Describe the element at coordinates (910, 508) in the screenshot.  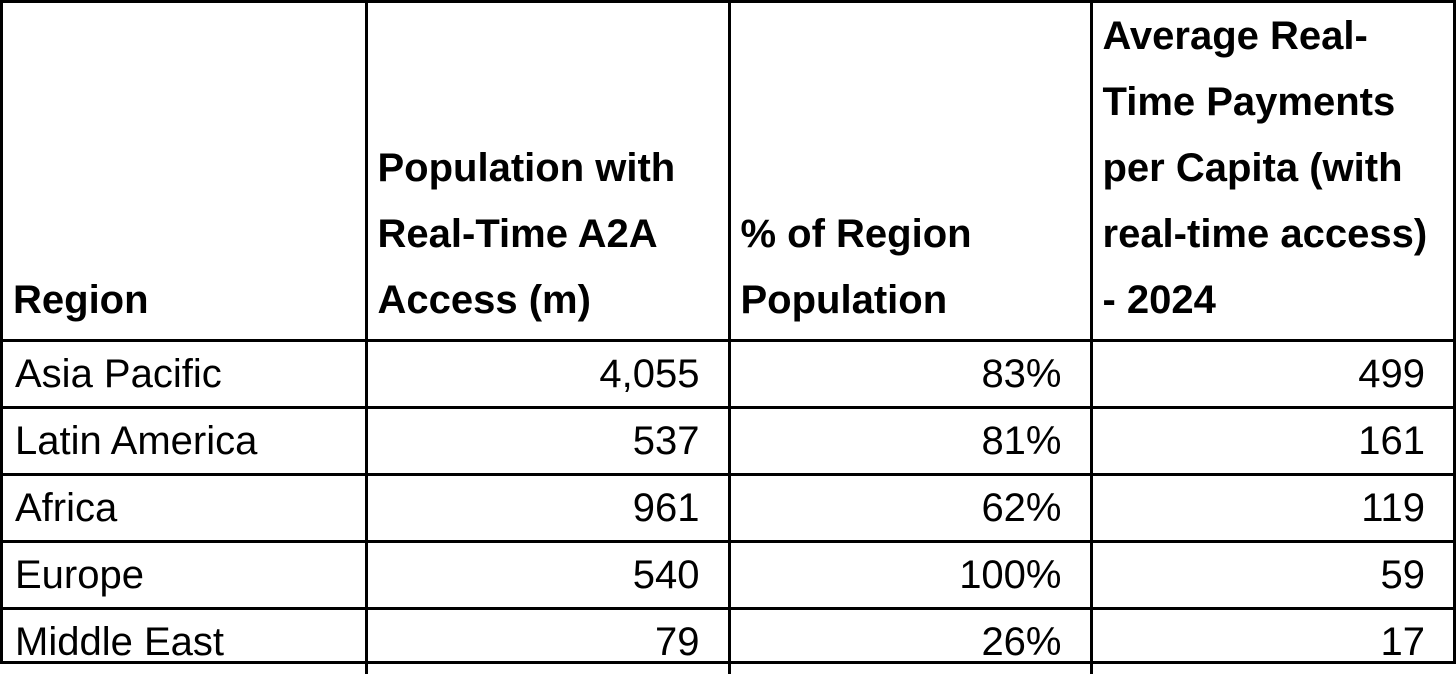
I see `cell-percent: 62%` at that location.